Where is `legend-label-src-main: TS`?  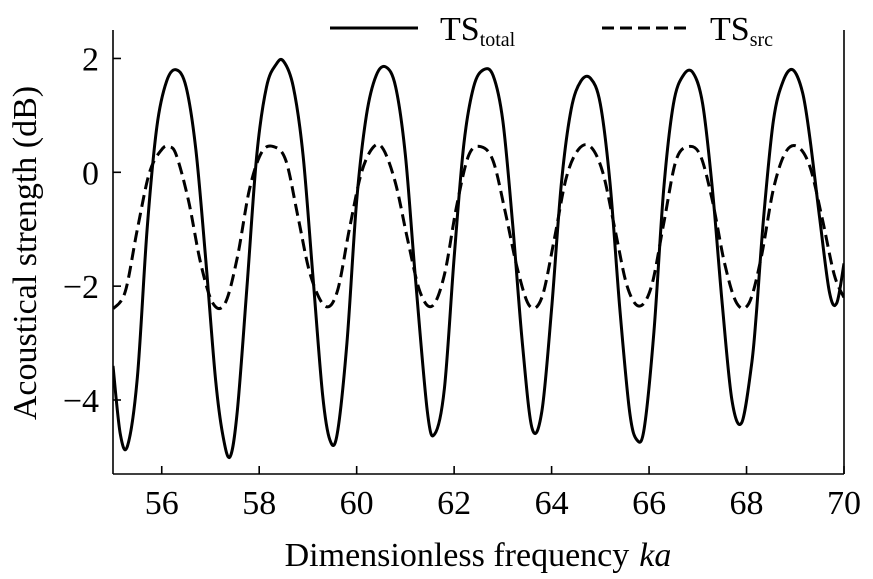 legend-label-src-main: TS is located at coordinates (730, 29).